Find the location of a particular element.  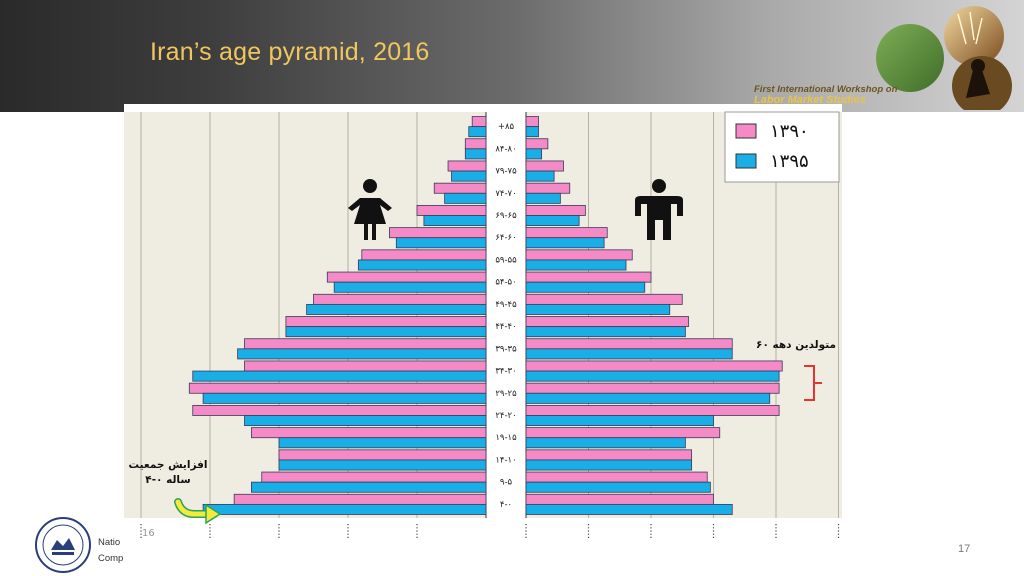

female-x-tick-label: ۱ is located at coordinates (417, 535).